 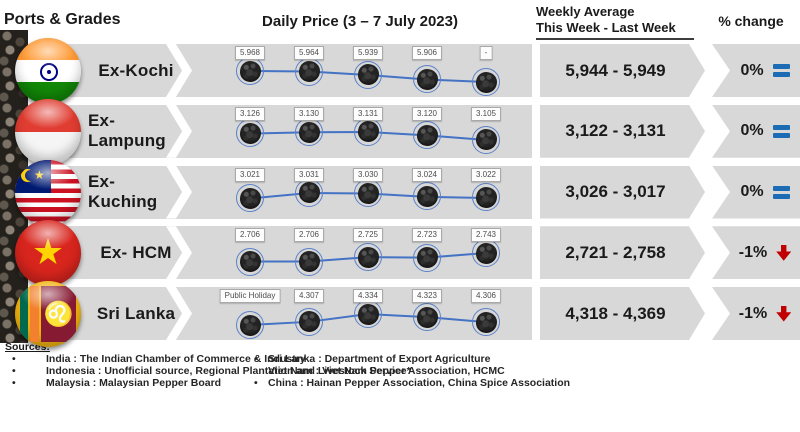 I want to click on price-point-label: 3.024, so click(x=427, y=174).